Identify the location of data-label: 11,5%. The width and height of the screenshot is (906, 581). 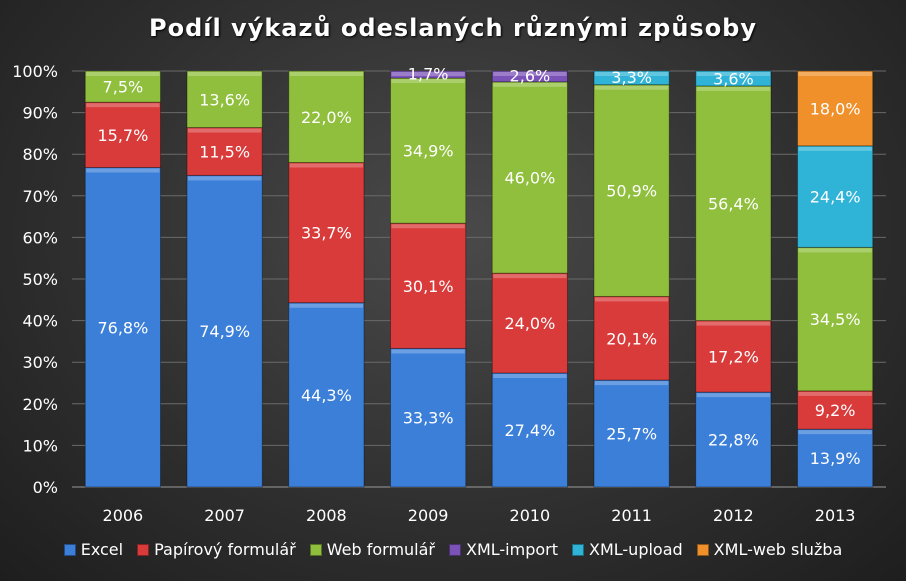
(224, 151).